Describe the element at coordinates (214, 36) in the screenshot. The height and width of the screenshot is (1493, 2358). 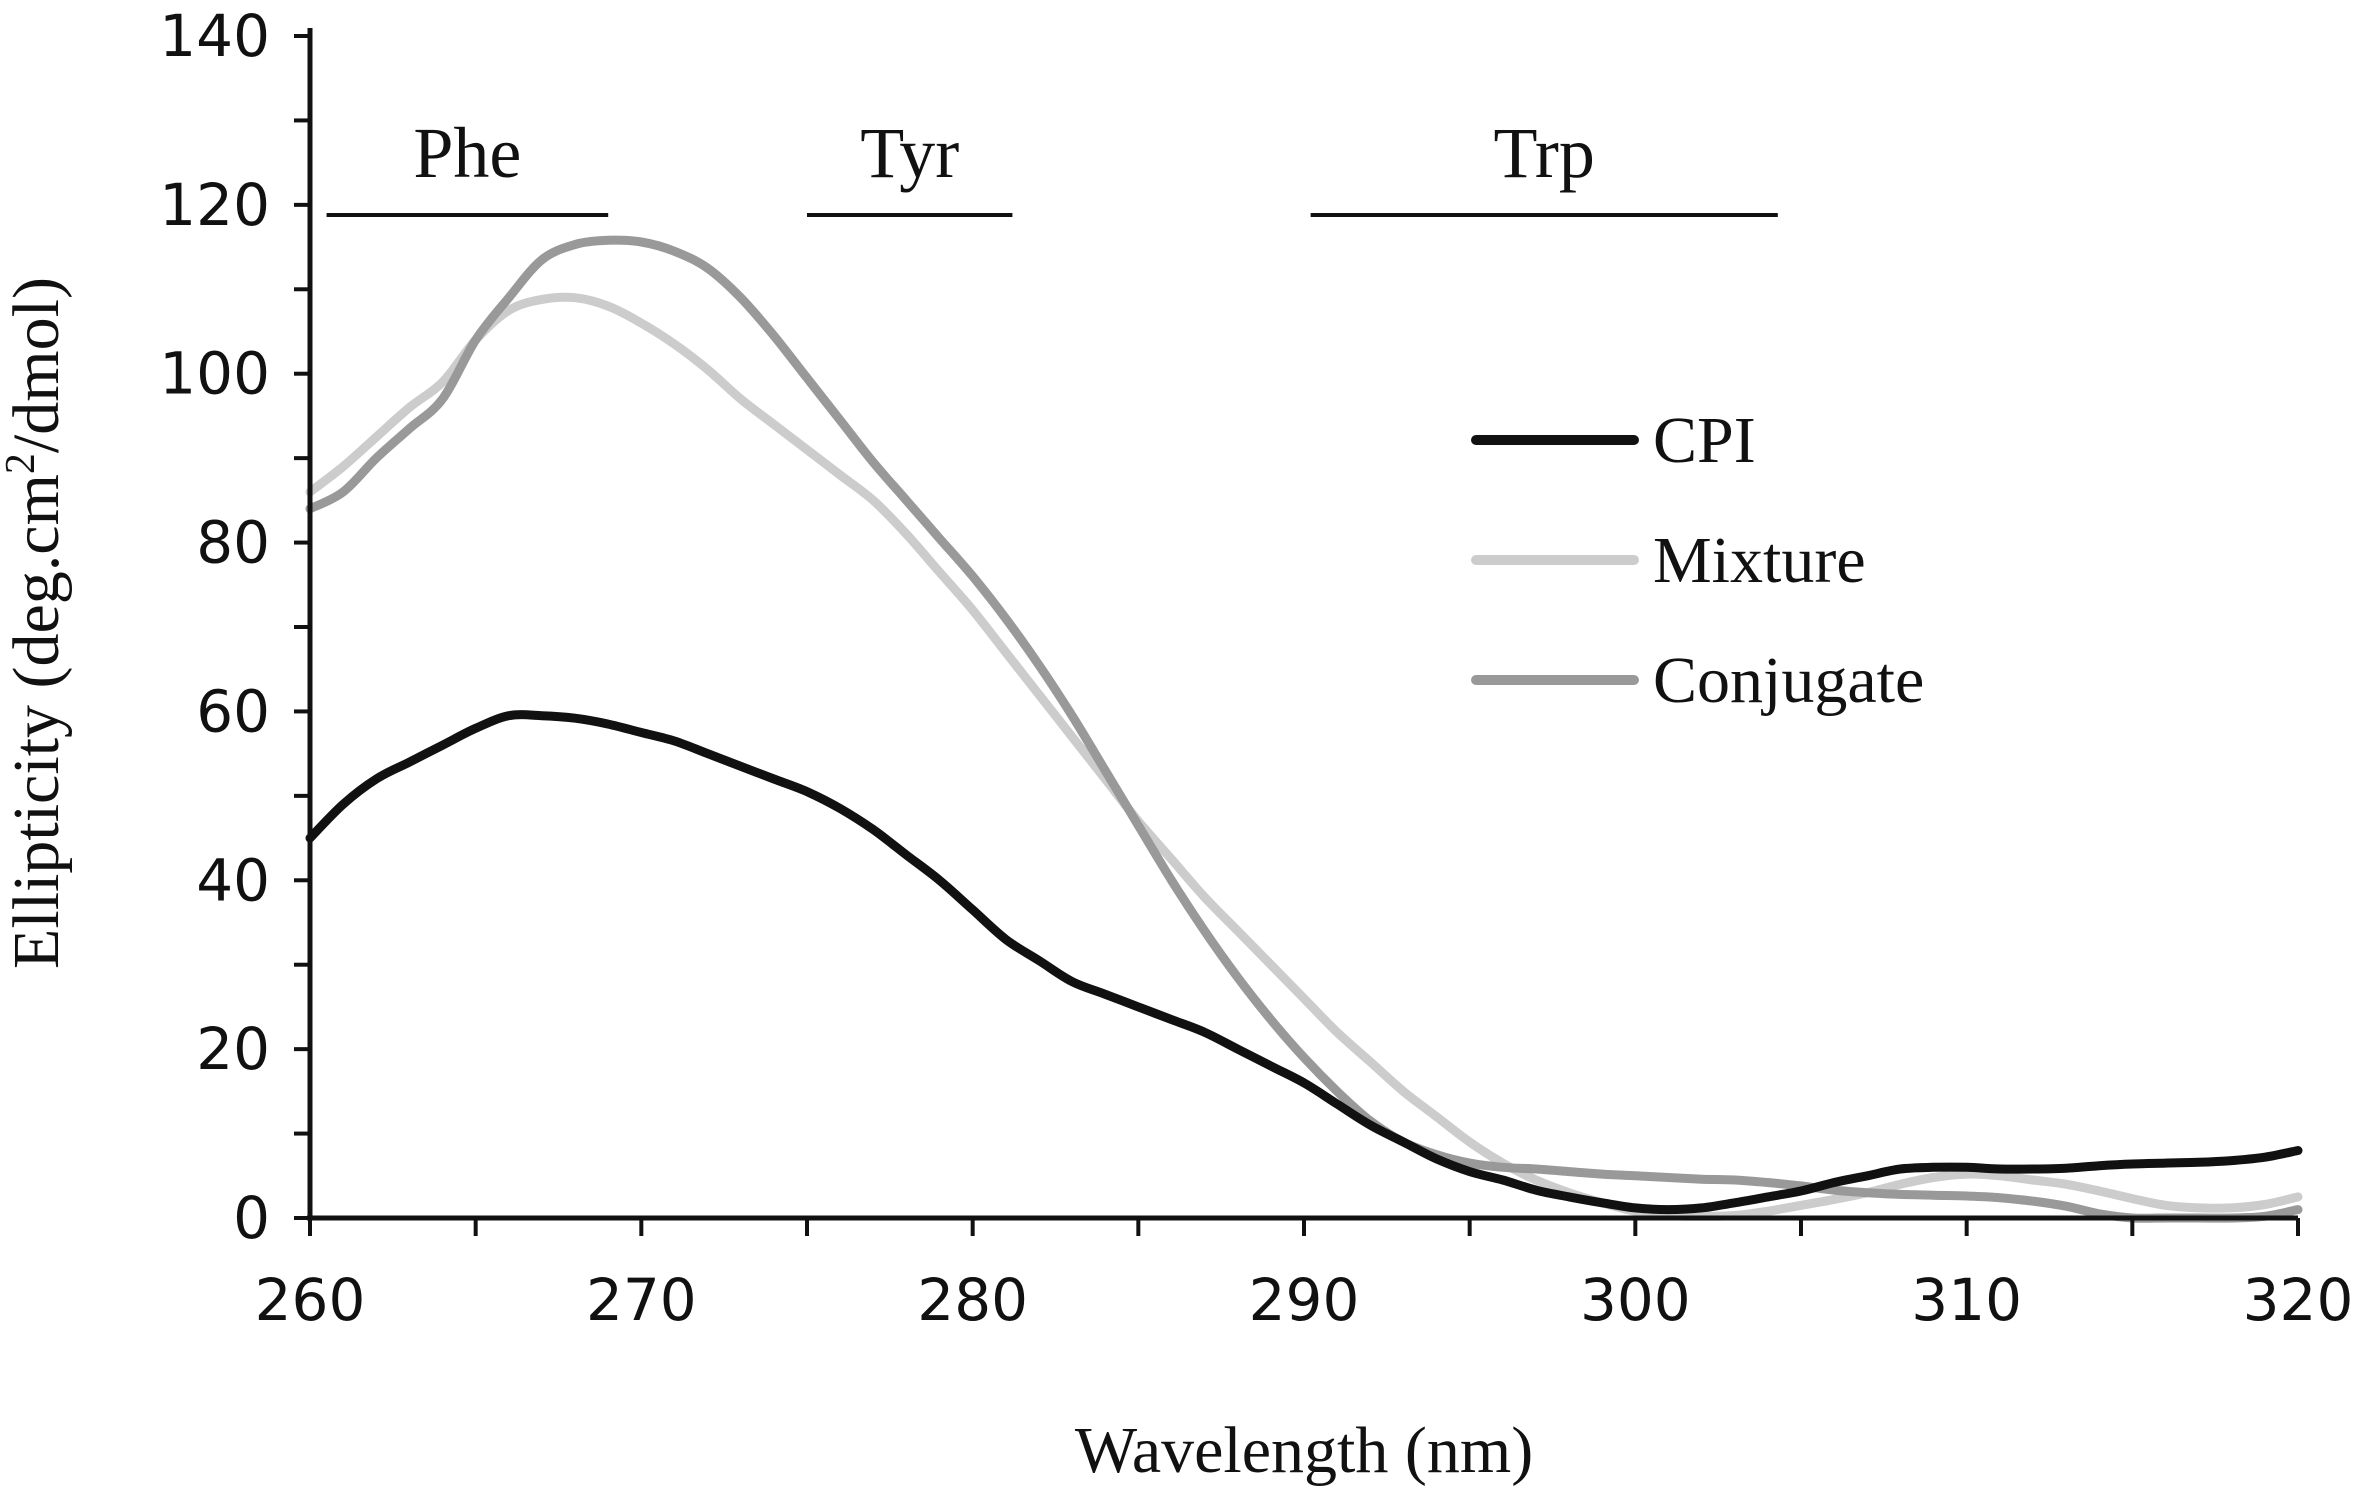
I see `y-tick-label: 140` at that location.